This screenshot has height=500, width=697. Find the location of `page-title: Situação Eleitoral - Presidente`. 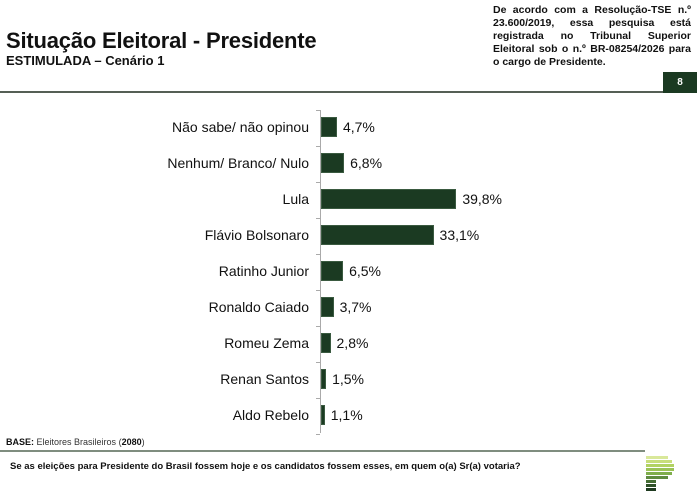

page-title: Situação Eleitoral - Presidente is located at coordinates (161, 40).